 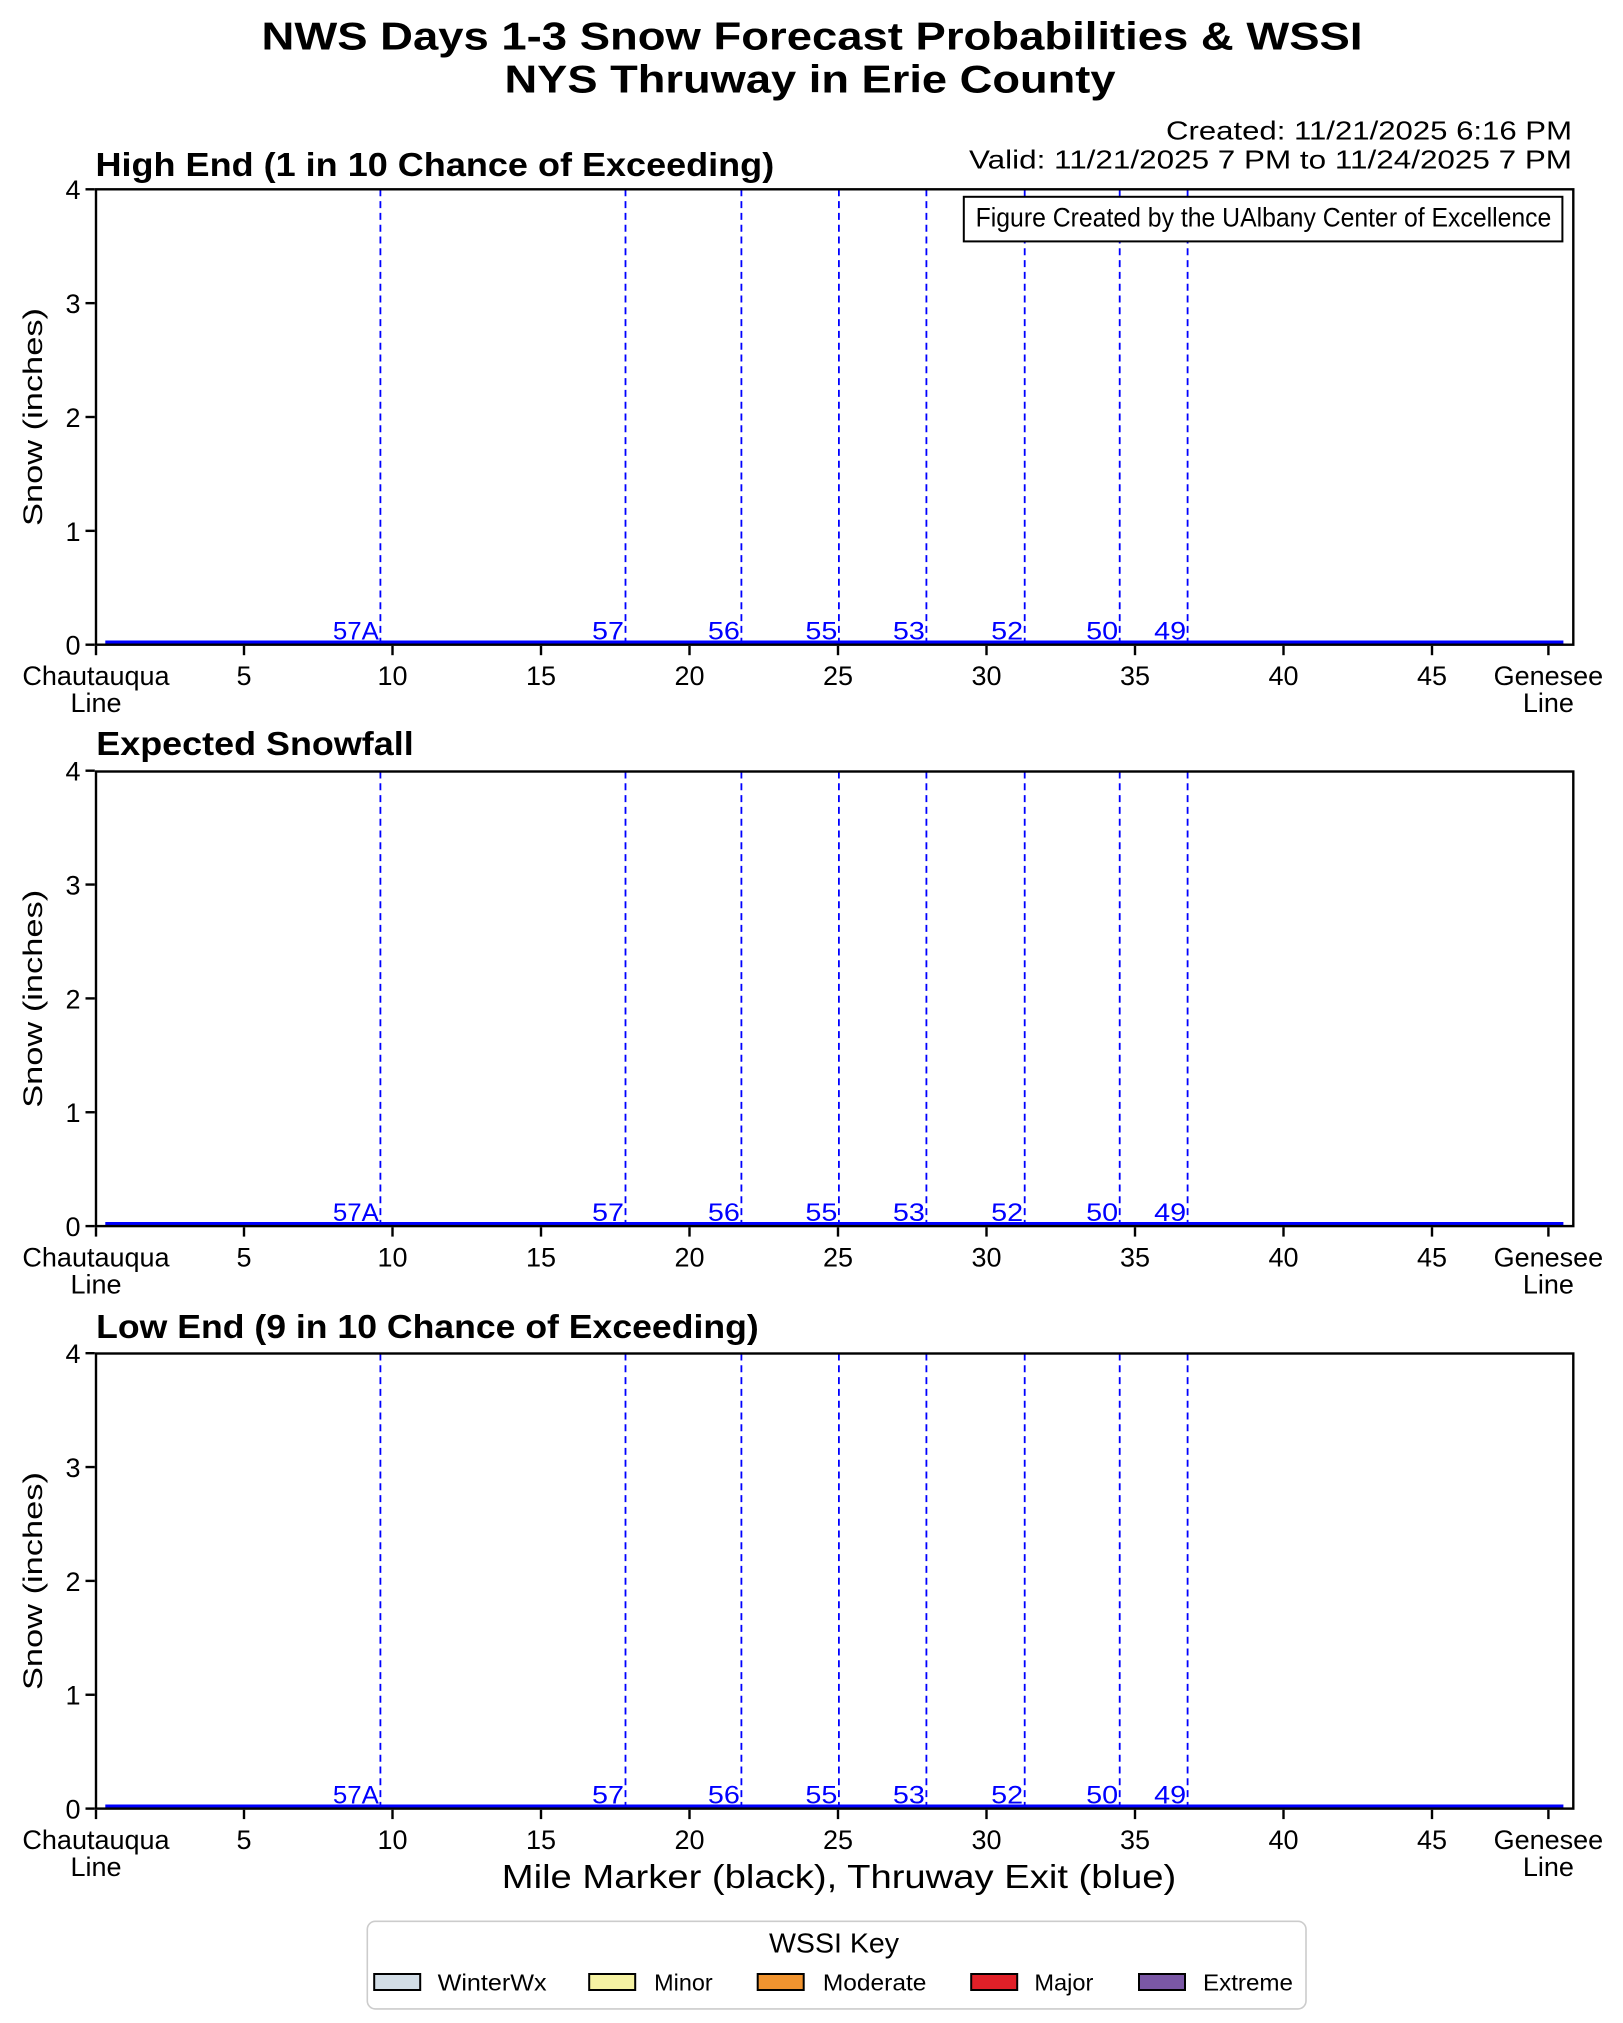 What do you see at coordinates (834, 1943) in the screenshot?
I see `svg-text: WSSI Key` at bounding box center [834, 1943].